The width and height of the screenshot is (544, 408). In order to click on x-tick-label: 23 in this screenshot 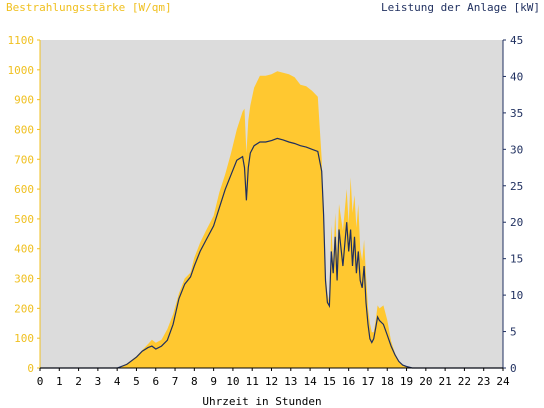, I will do `click(483, 381)`.